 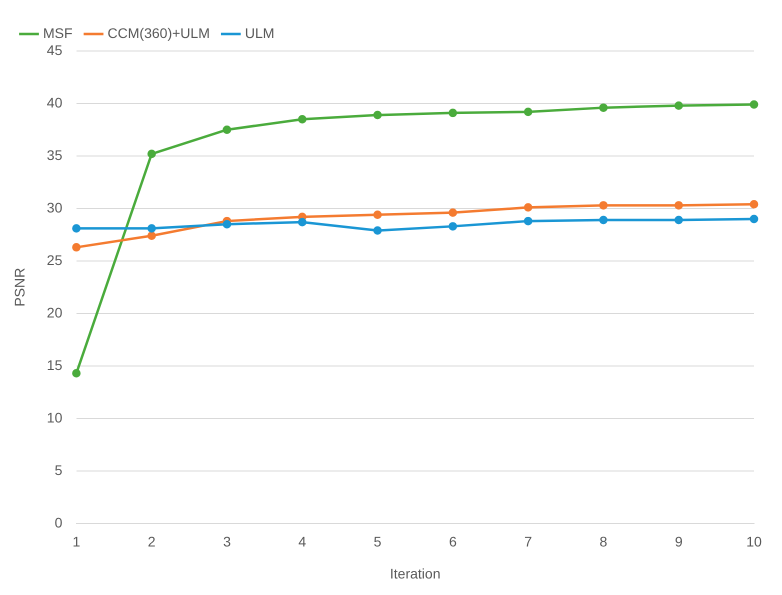 I want to click on y-tick-label: 25, so click(x=54, y=260).